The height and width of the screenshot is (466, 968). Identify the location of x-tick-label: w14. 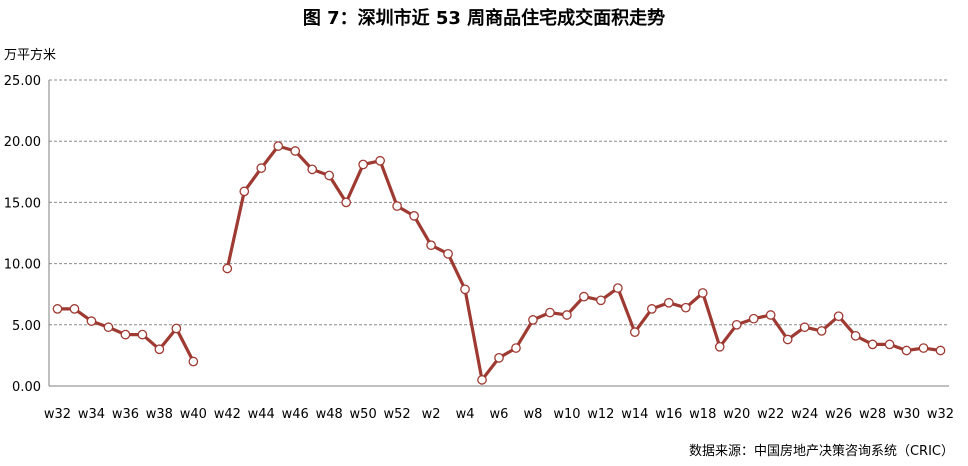
(634, 414).